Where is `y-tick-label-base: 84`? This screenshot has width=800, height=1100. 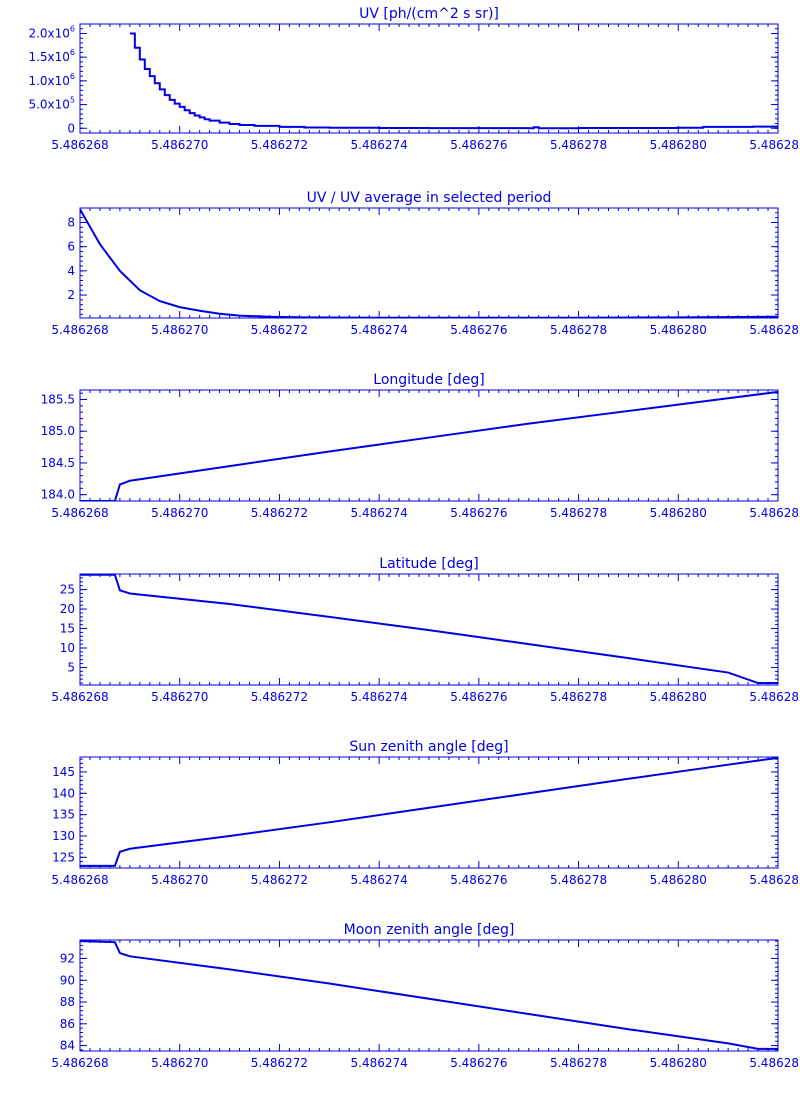 y-tick-label-base: 84 is located at coordinates (67, 1046).